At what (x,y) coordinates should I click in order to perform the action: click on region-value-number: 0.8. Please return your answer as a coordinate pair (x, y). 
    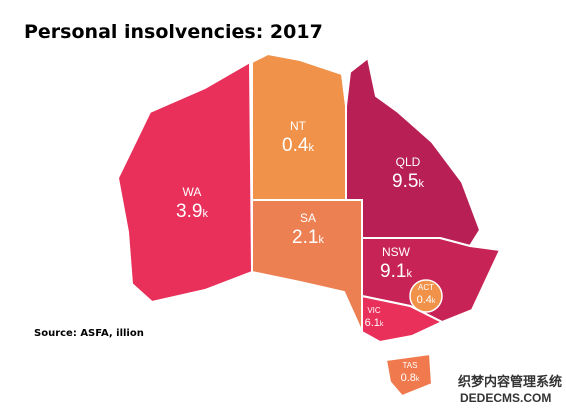
    Looking at the image, I should click on (408, 378).